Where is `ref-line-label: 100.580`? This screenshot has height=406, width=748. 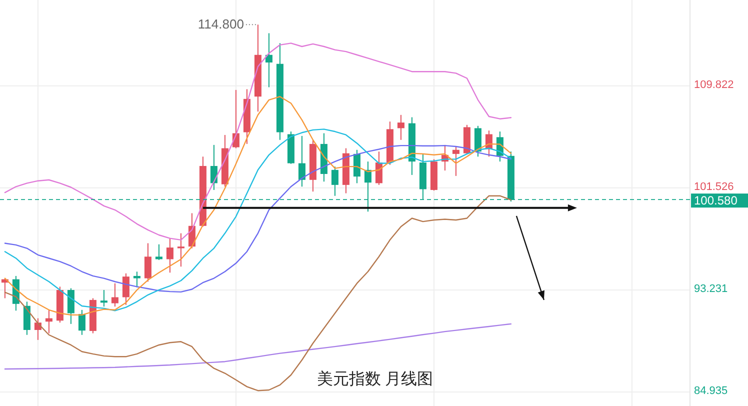 ref-line-label: 100.580 is located at coordinates (716, 201).